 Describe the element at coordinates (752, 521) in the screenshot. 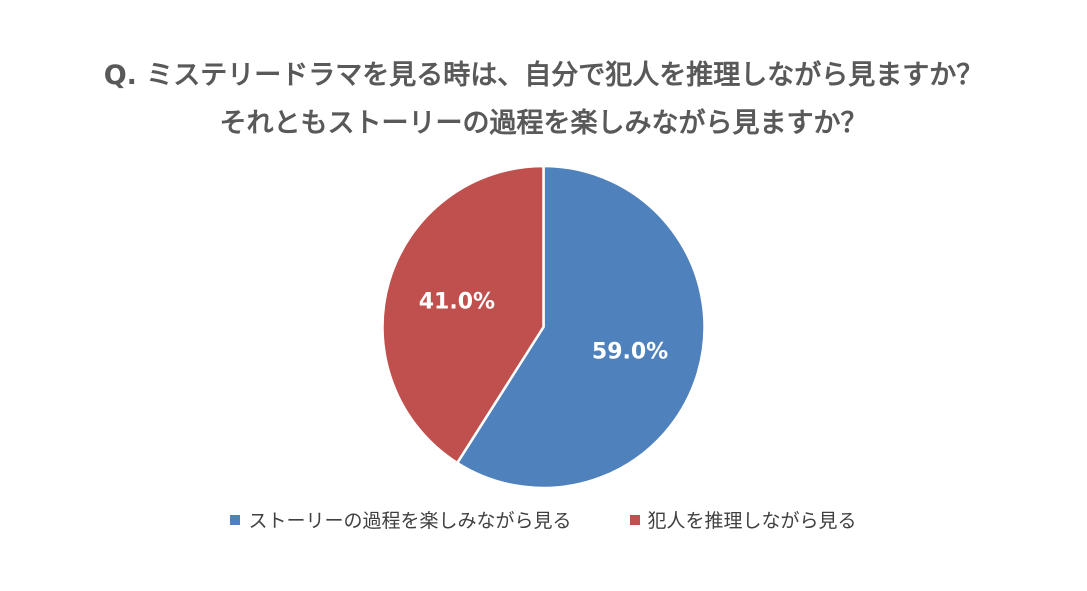

I see `legend-label-deduce: 犯人を推理しながら見る` at that location.